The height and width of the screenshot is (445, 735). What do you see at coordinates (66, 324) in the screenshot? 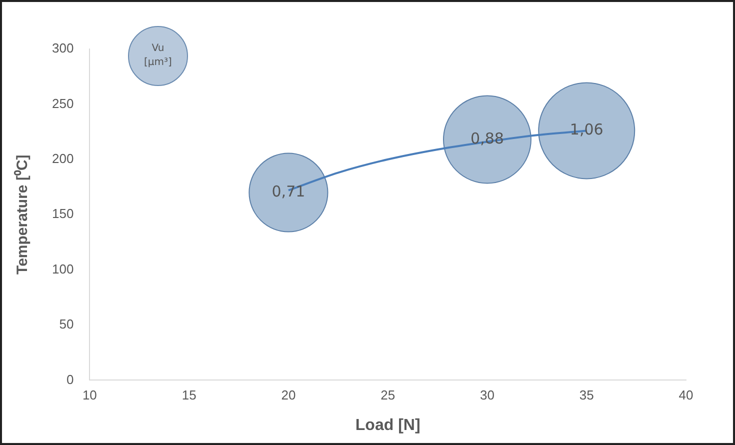
I see `y-tick-label: 50` at bounding box center [66, 324].